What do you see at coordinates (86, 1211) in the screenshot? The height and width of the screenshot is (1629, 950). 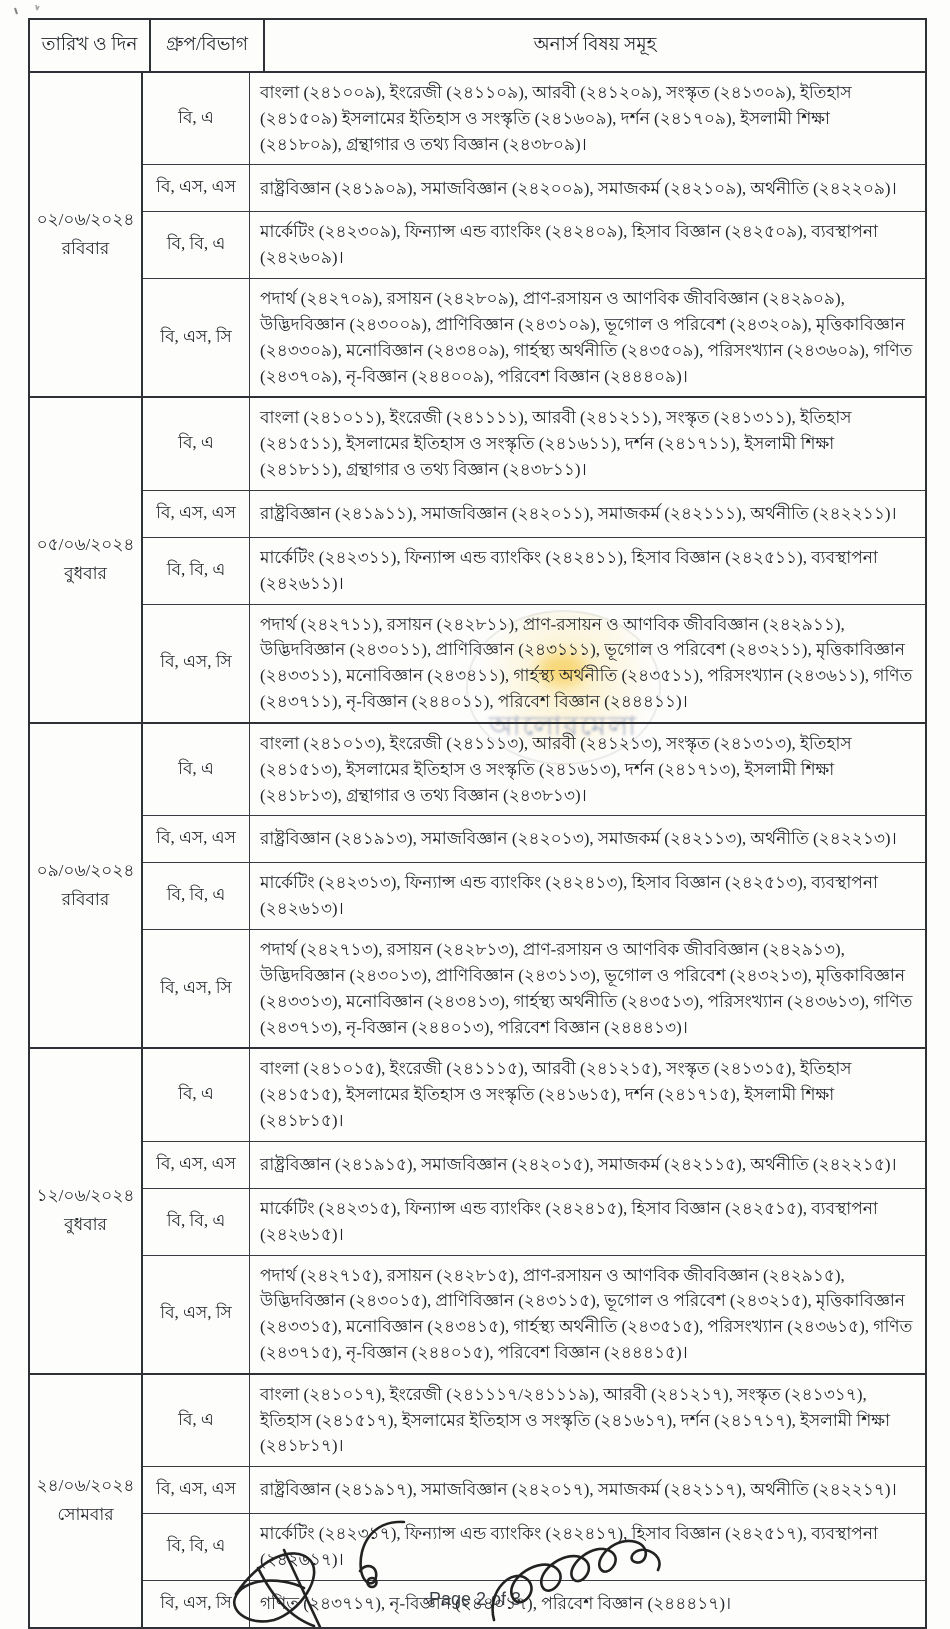 I see `date-cell: ১২/০৬/২০২৪ বুধবার` at bounding box center [86, 1211].